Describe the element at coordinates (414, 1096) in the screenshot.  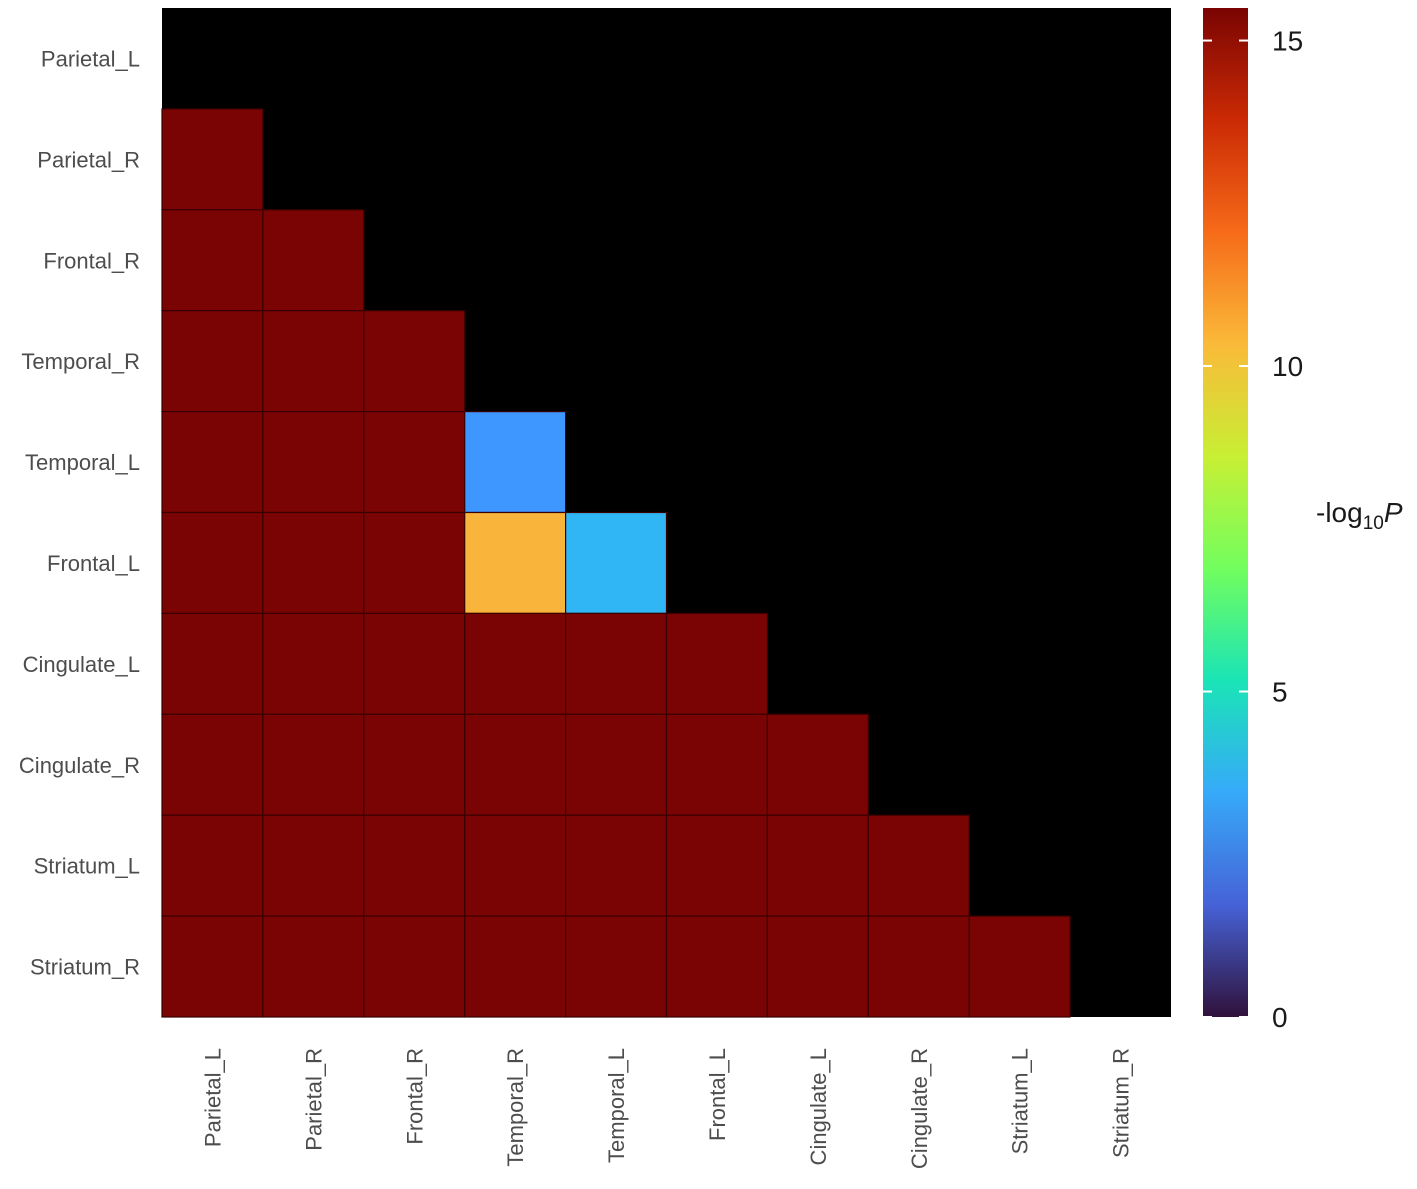
I see `x-tick-label: Frontal_R` at that location.